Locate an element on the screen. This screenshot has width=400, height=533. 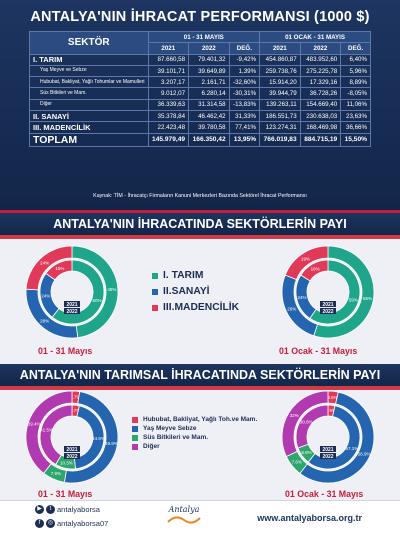
table-cell: 15,50% is located at coordinates (355, 139).